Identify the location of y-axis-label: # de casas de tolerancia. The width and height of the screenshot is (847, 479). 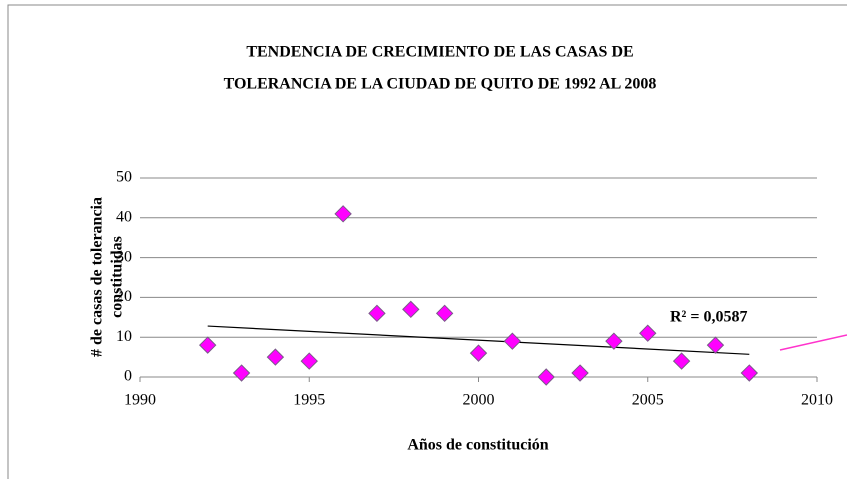
(97, 277).